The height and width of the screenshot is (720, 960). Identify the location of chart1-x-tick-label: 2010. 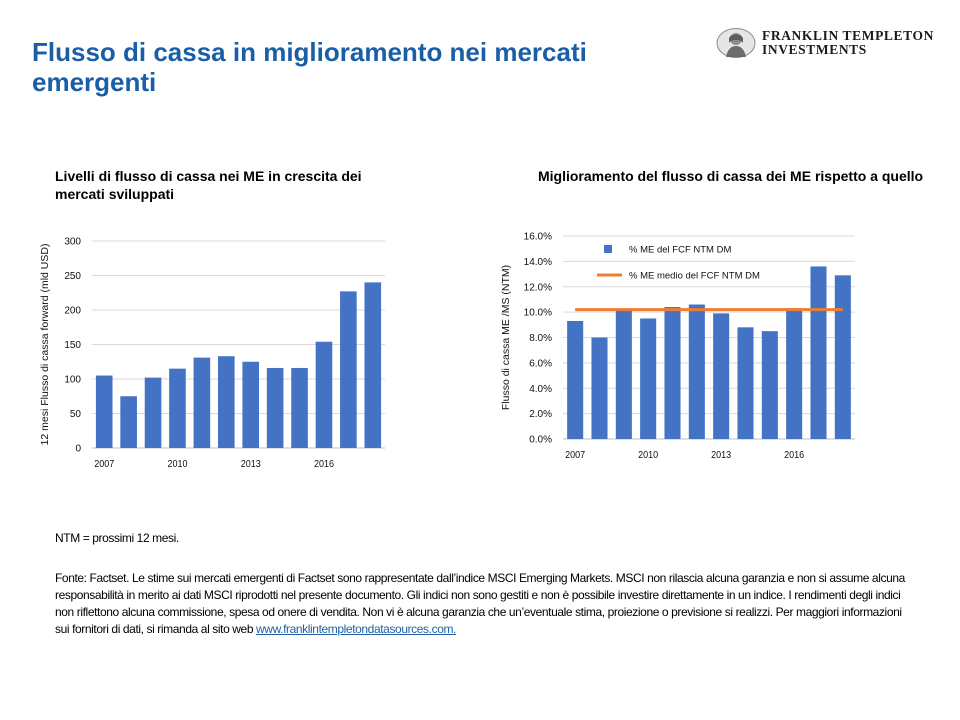
(177, 465).